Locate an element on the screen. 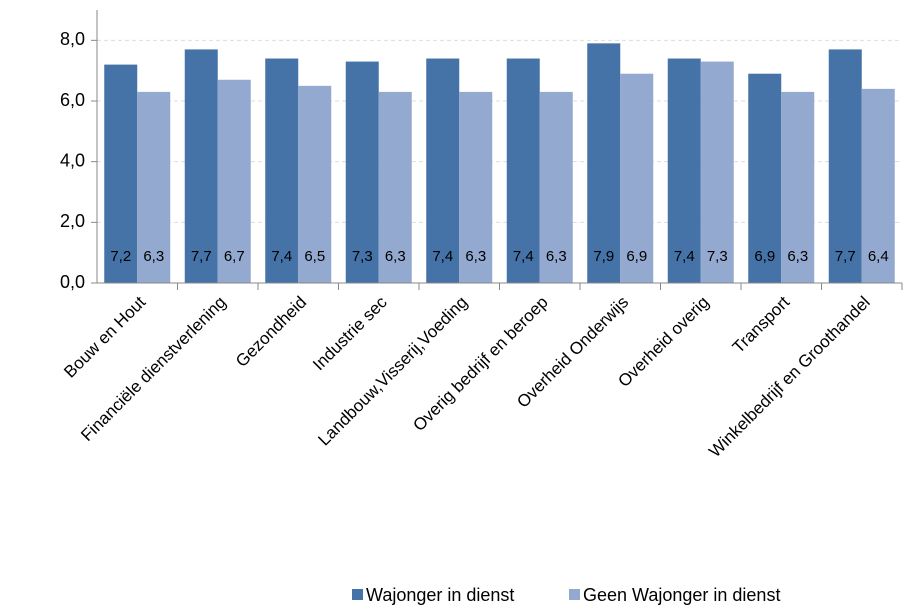  x-tick-label: Transport is located at coordinates (761, 324).